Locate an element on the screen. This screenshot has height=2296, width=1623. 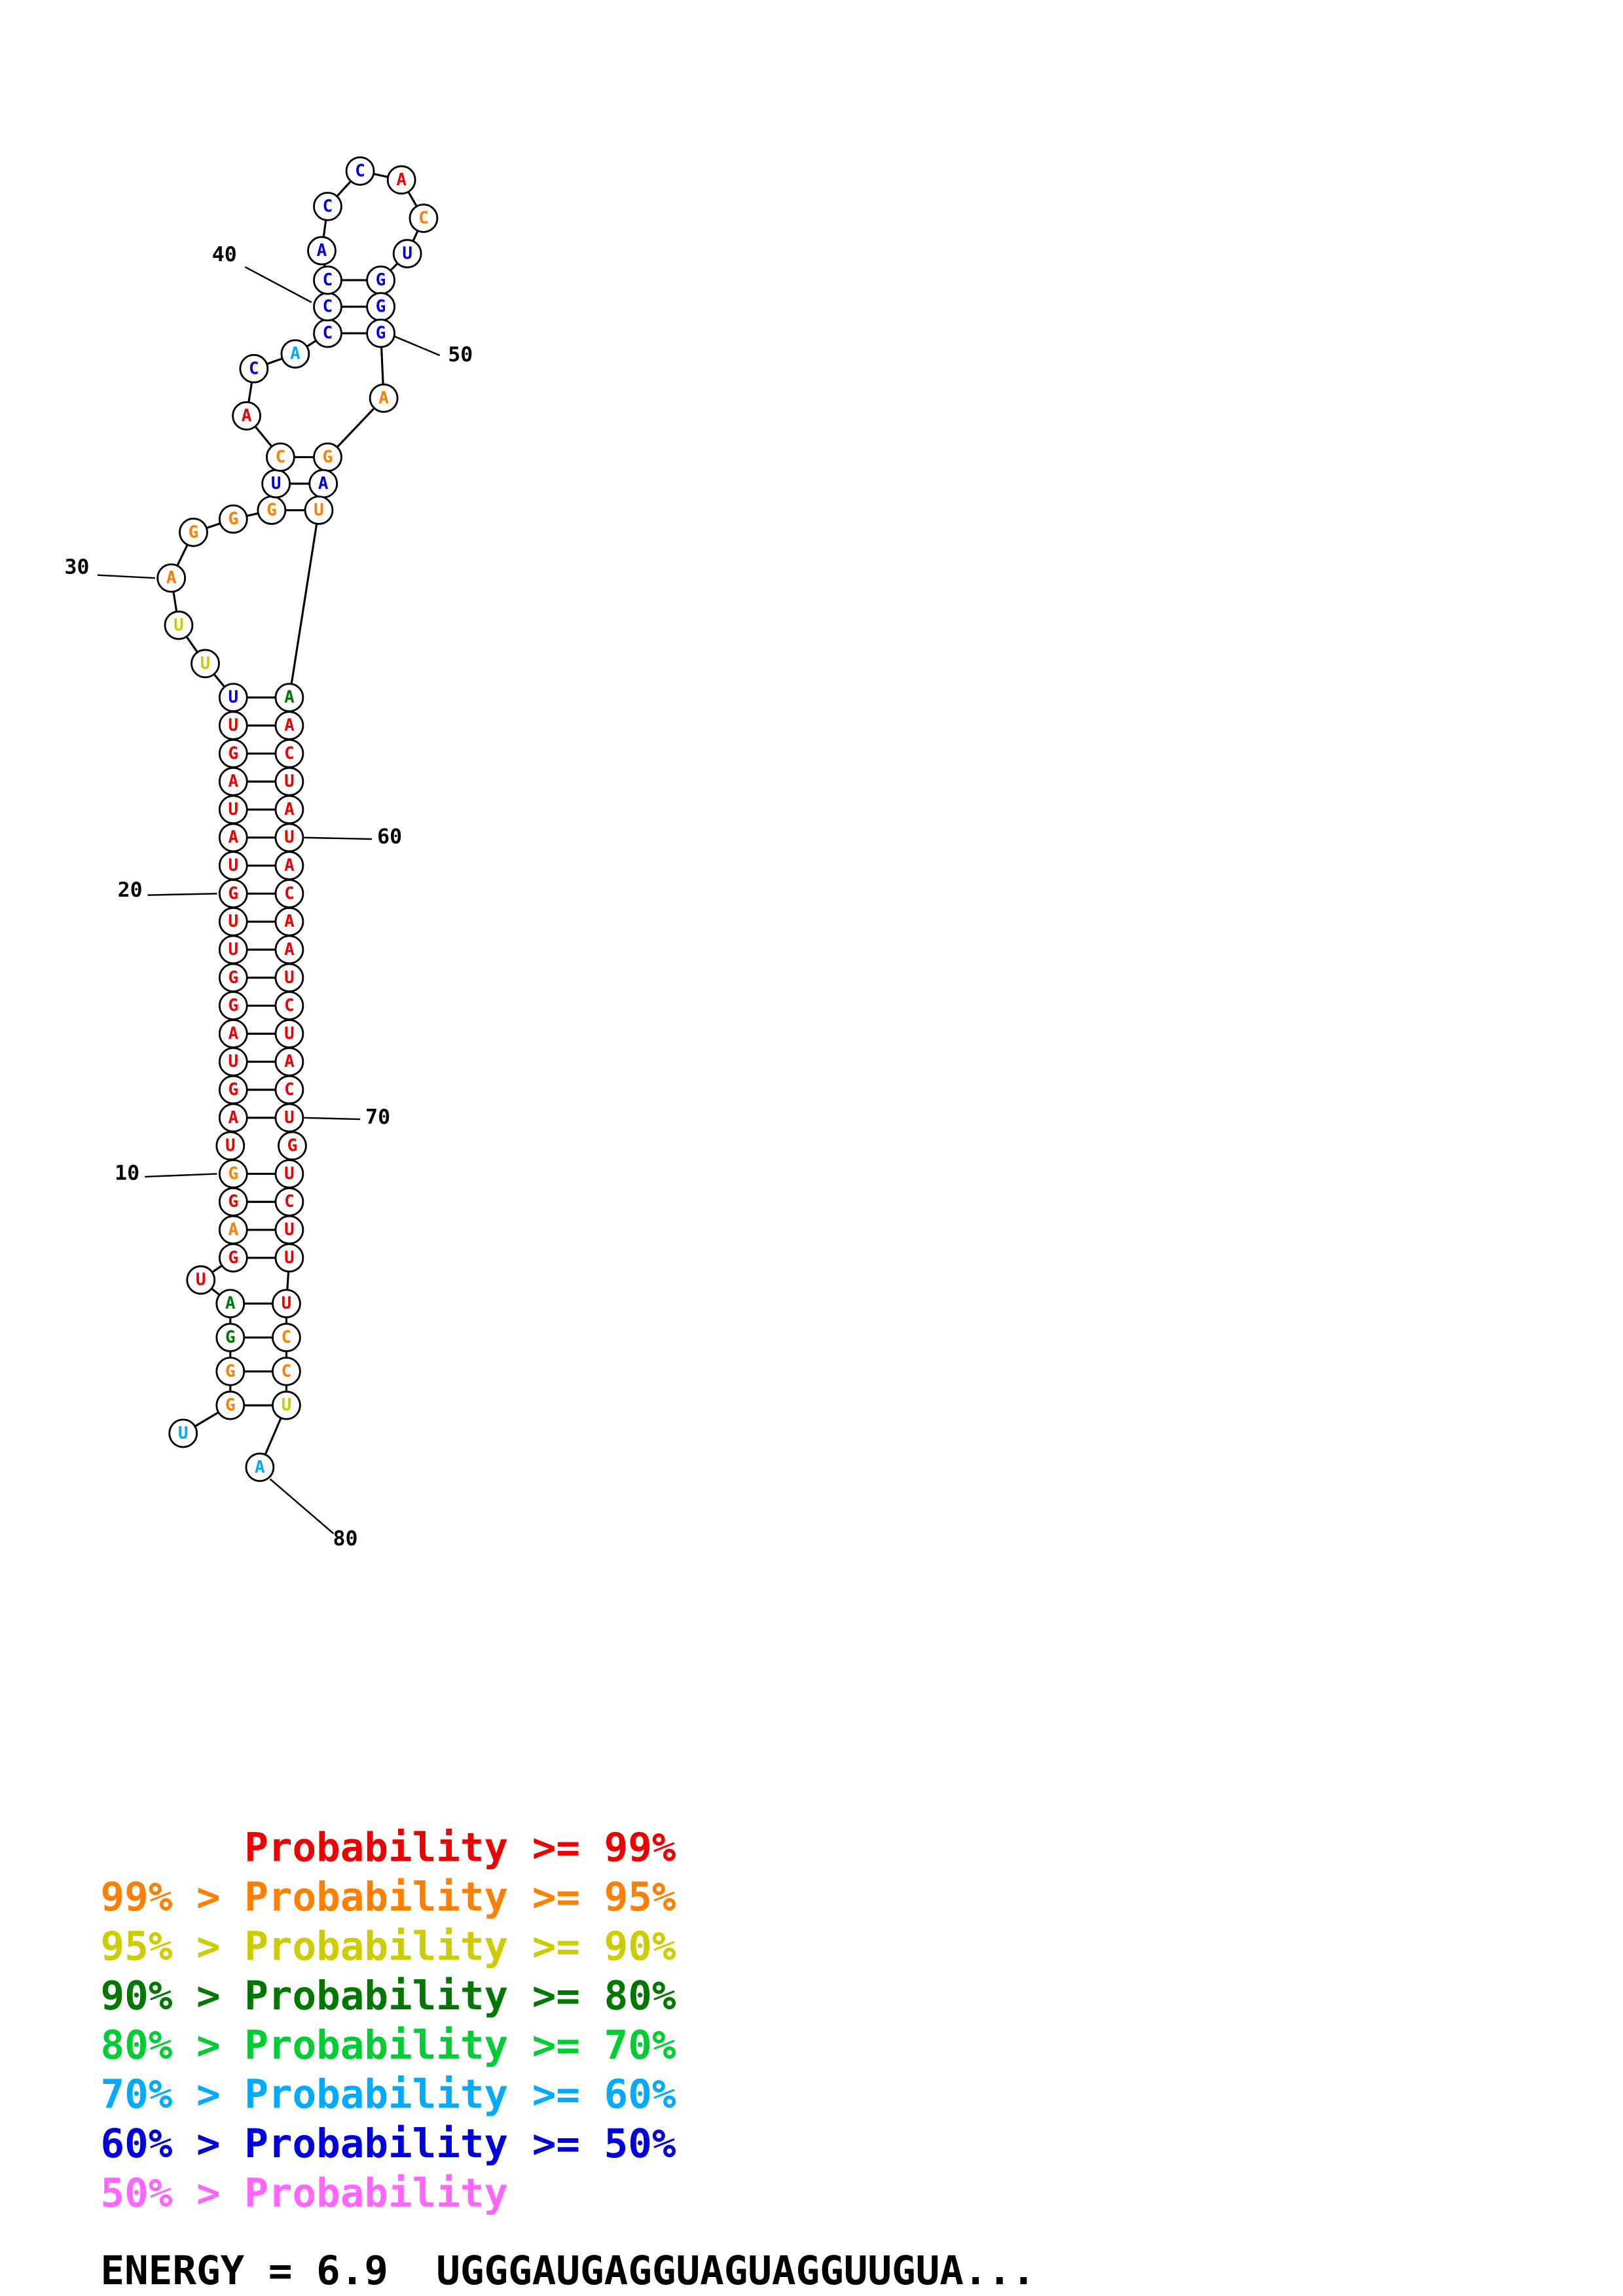
position-label: 10 is located at coordinates (127, 1173).